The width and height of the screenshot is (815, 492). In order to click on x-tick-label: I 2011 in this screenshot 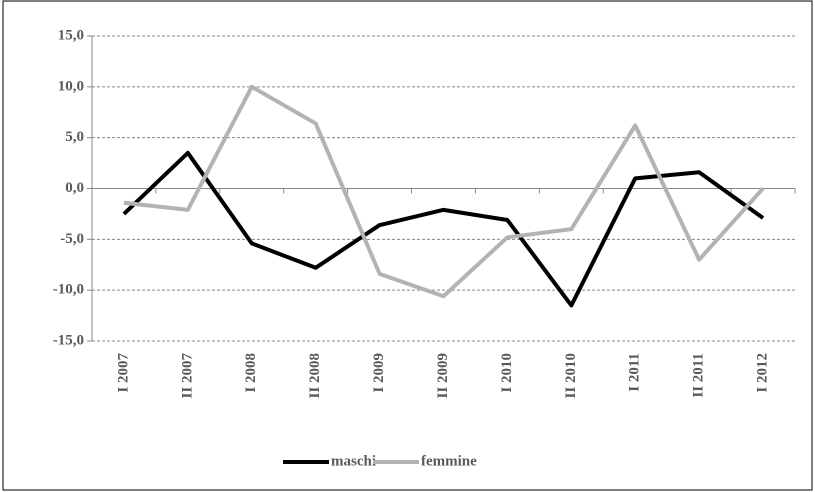, I will do `click(635, 372)`.